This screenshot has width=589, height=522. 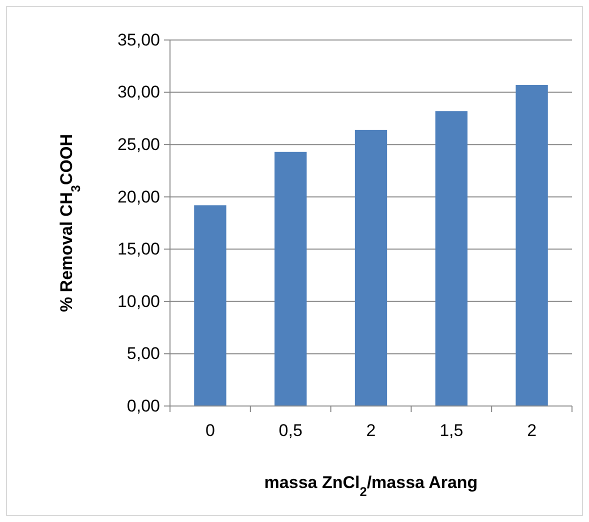 I want to click on y-tick-label: 5,00, so click(x=143, y=354).